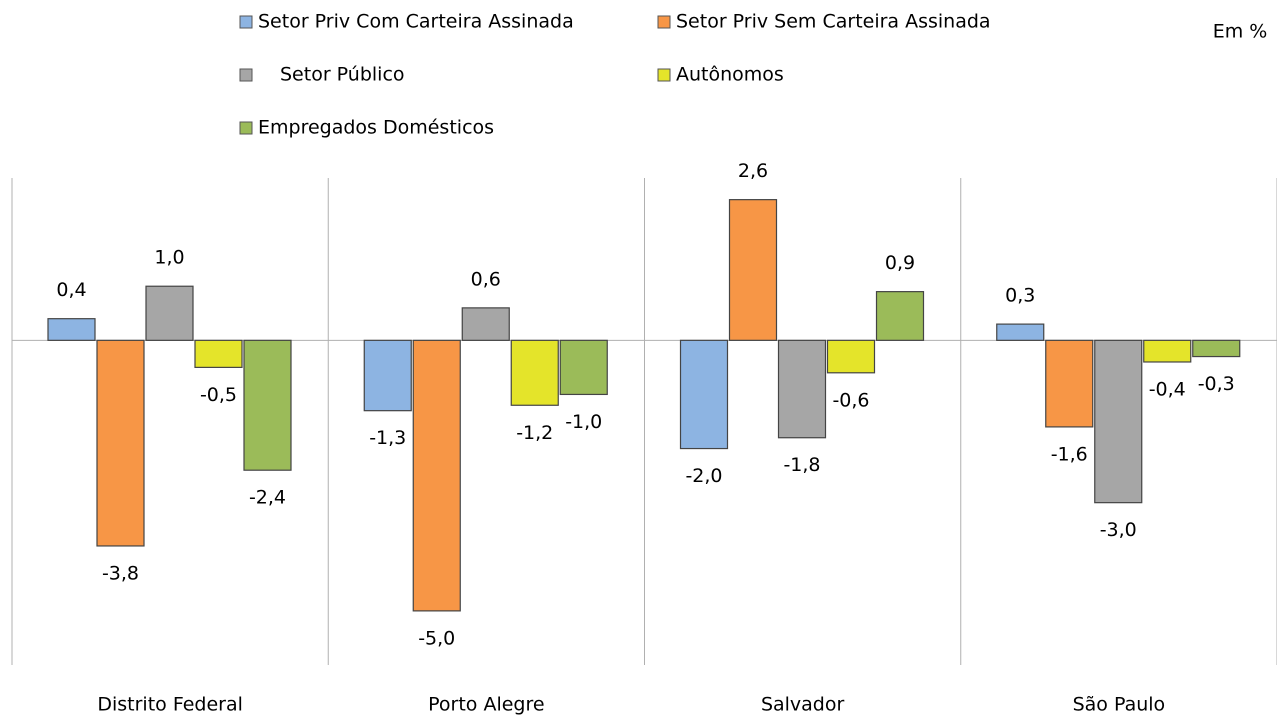 Image resolution: width=1277 pixels, height=718 pixels. I want to click on value-label: -2,4, so click(267, 498).